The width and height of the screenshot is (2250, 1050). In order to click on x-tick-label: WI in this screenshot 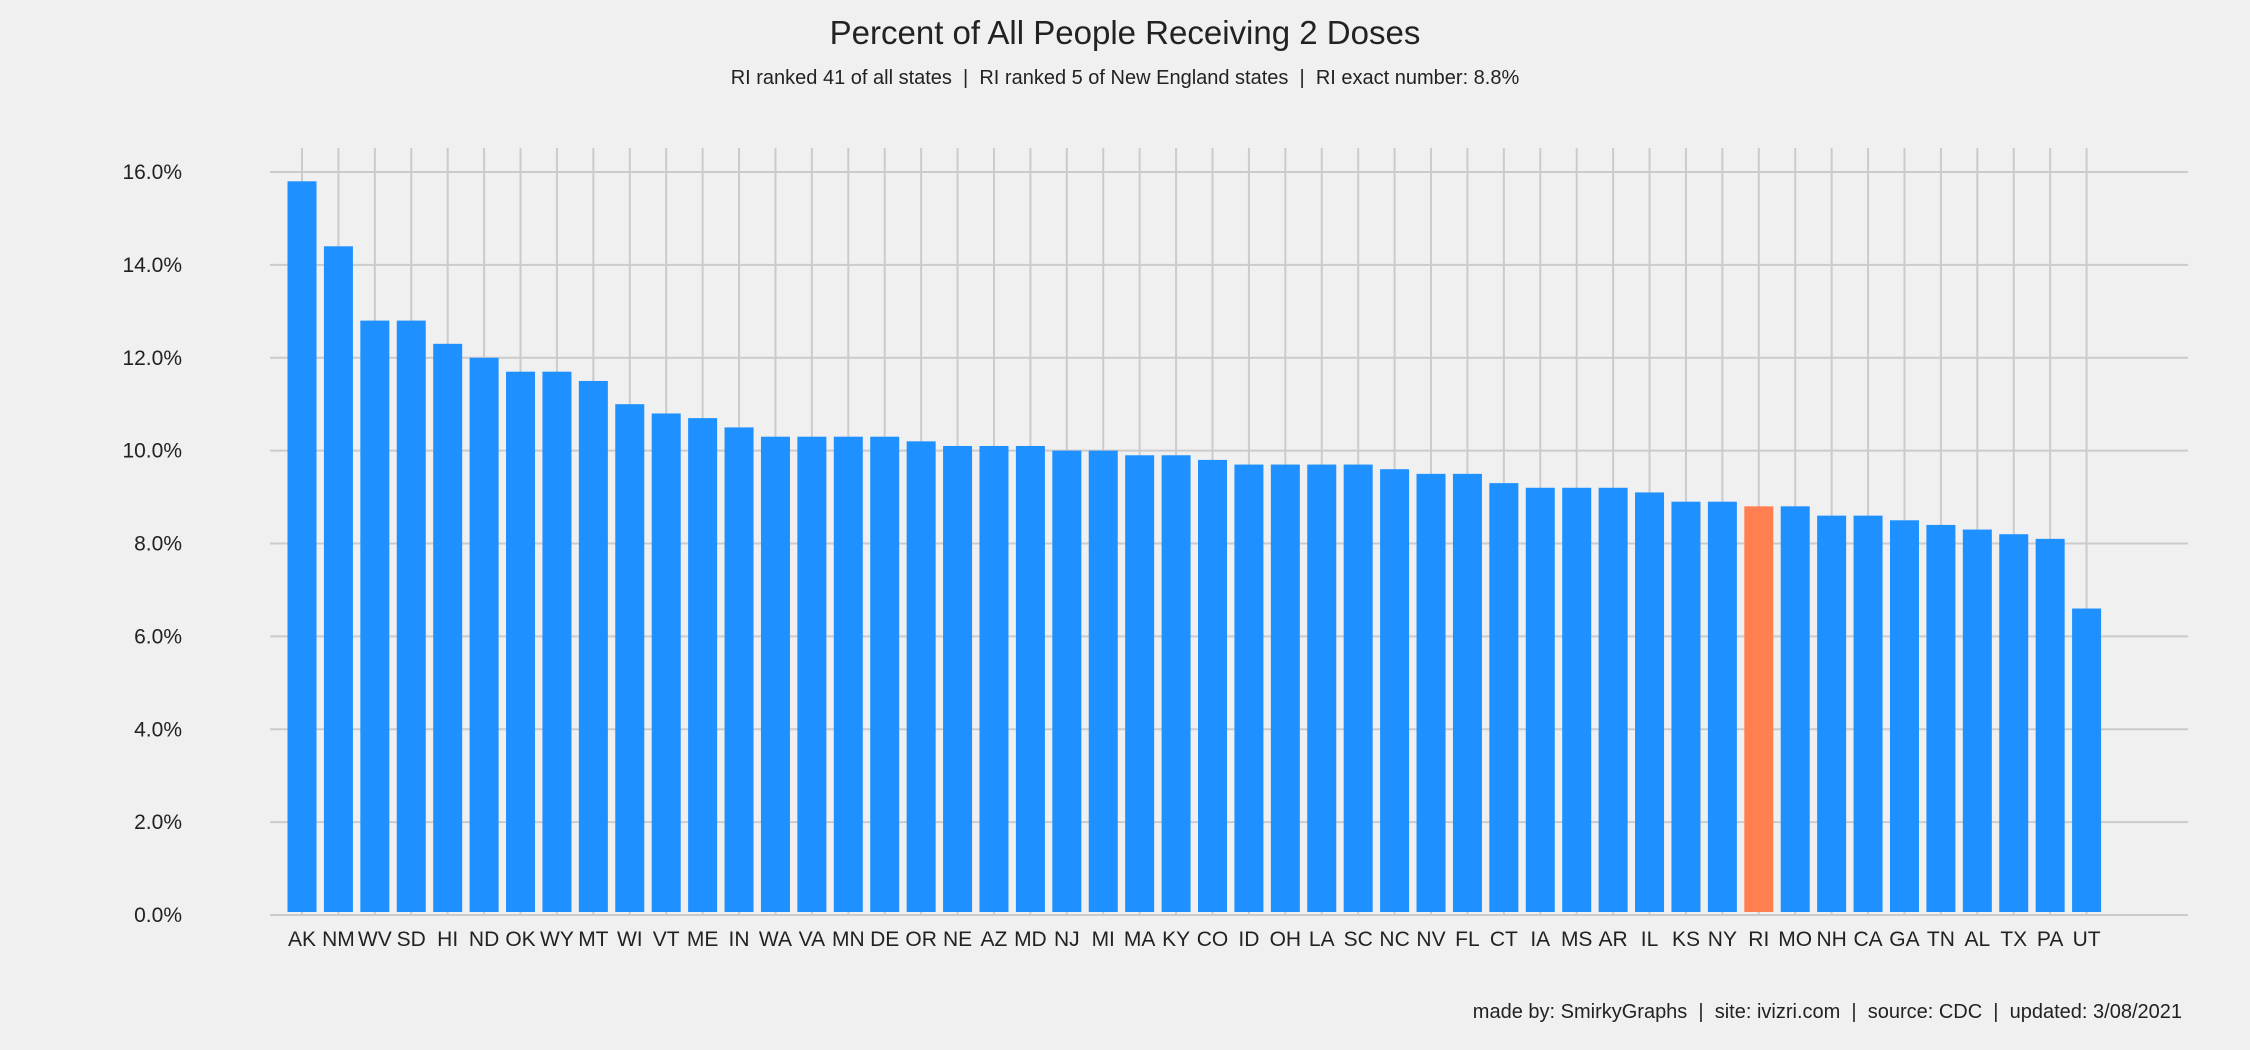, I will do `click(630, 939)`.